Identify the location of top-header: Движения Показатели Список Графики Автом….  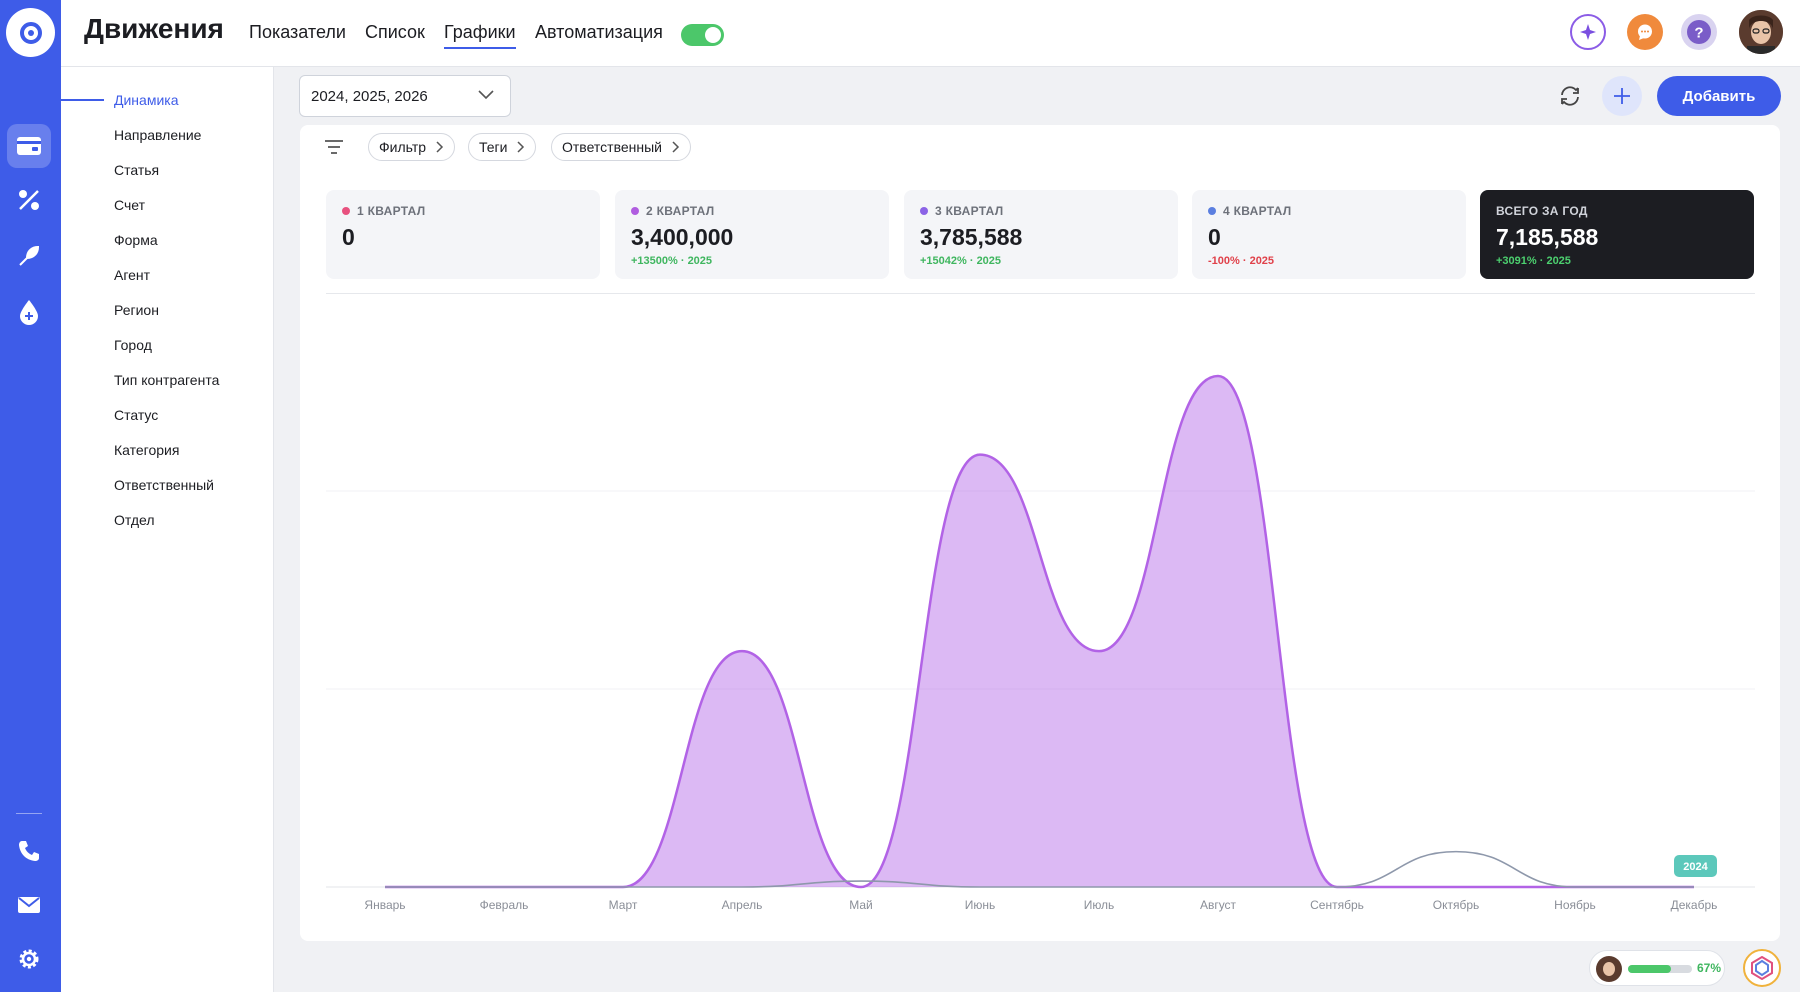
(930, 33).